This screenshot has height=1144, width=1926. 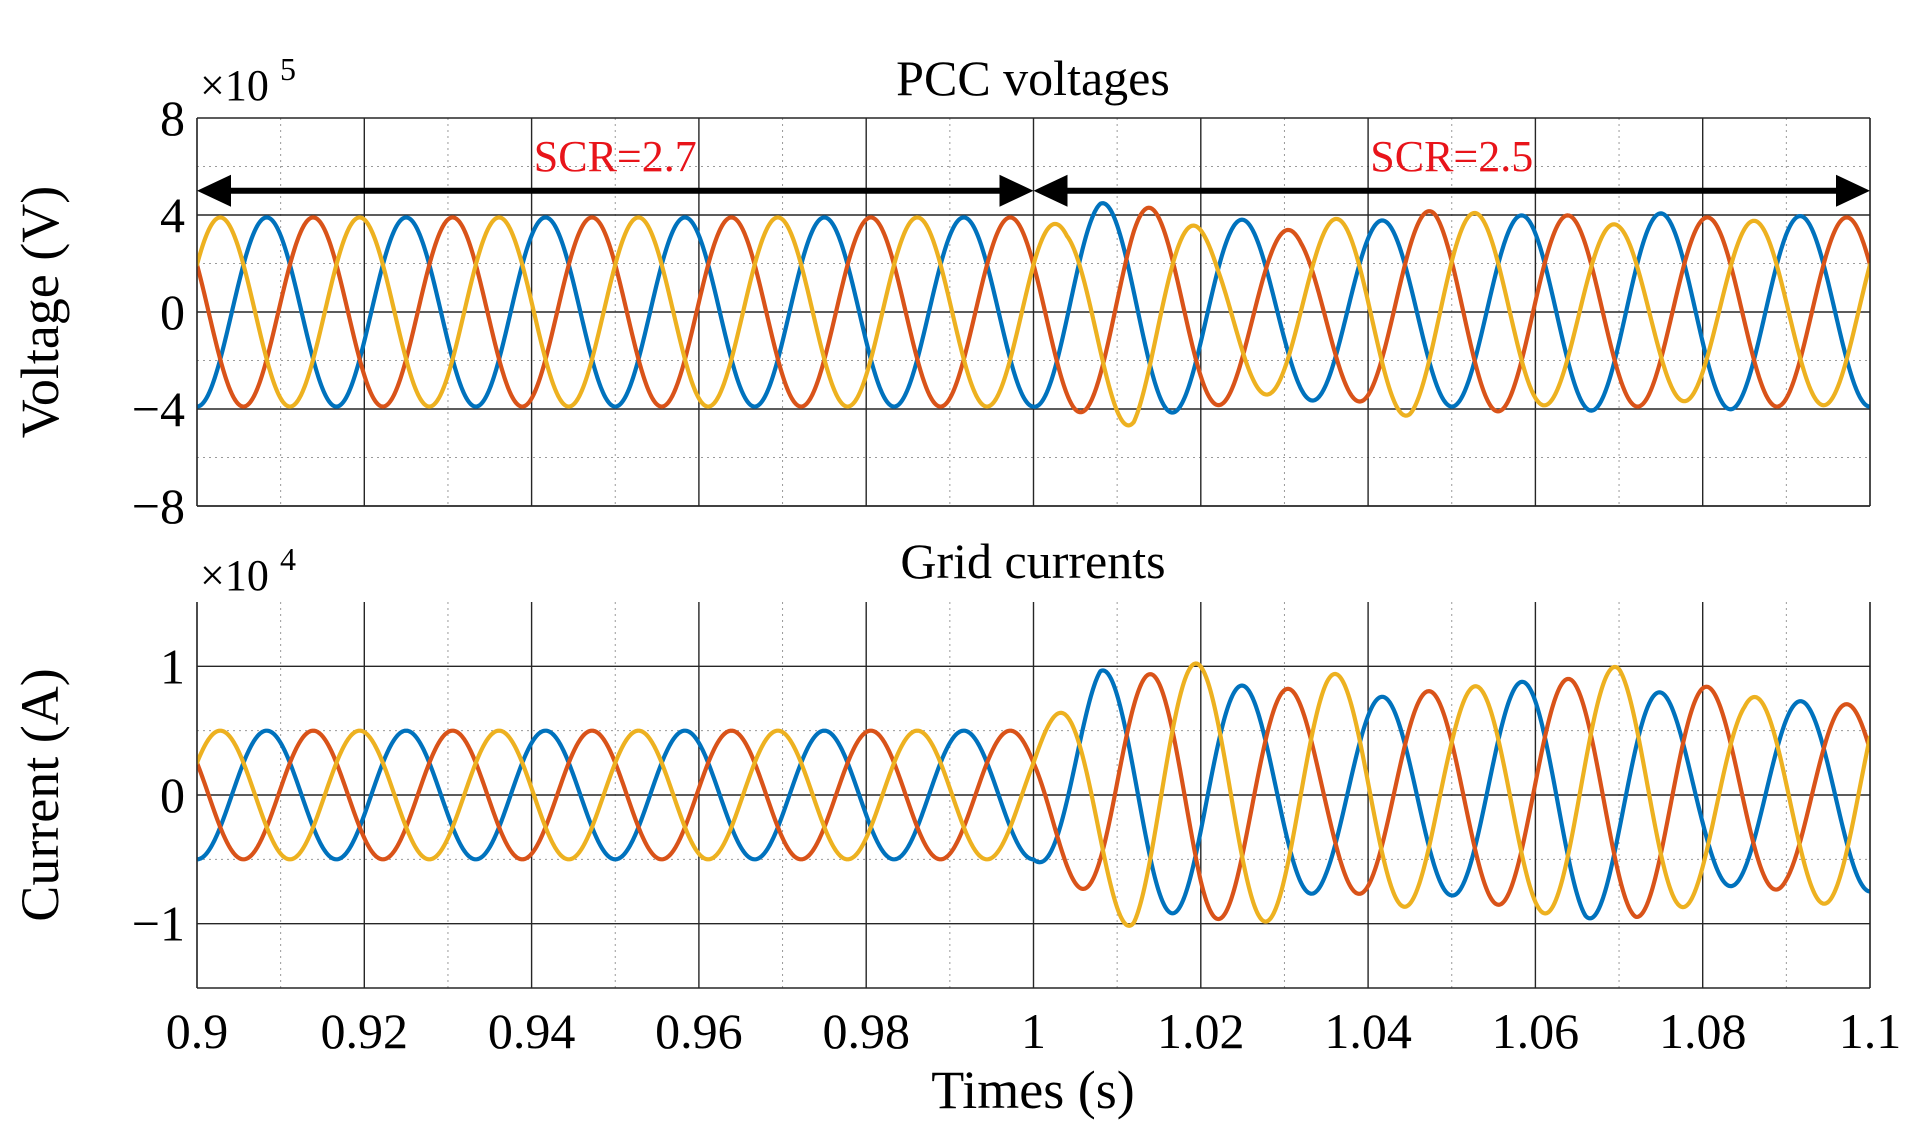 I want to click on scr-2-5-label: SCR=2.5, so click(x=1451, y=156).